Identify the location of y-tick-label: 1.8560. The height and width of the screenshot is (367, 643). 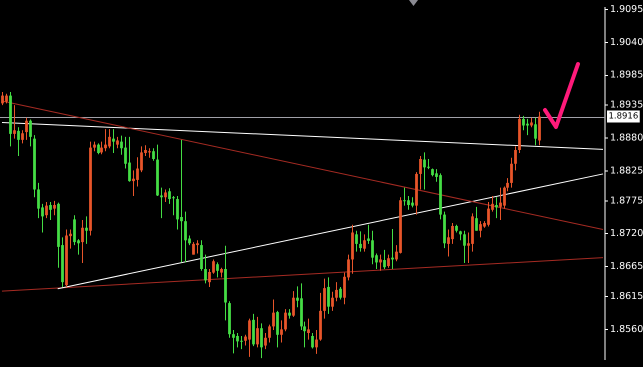
(626, 329).